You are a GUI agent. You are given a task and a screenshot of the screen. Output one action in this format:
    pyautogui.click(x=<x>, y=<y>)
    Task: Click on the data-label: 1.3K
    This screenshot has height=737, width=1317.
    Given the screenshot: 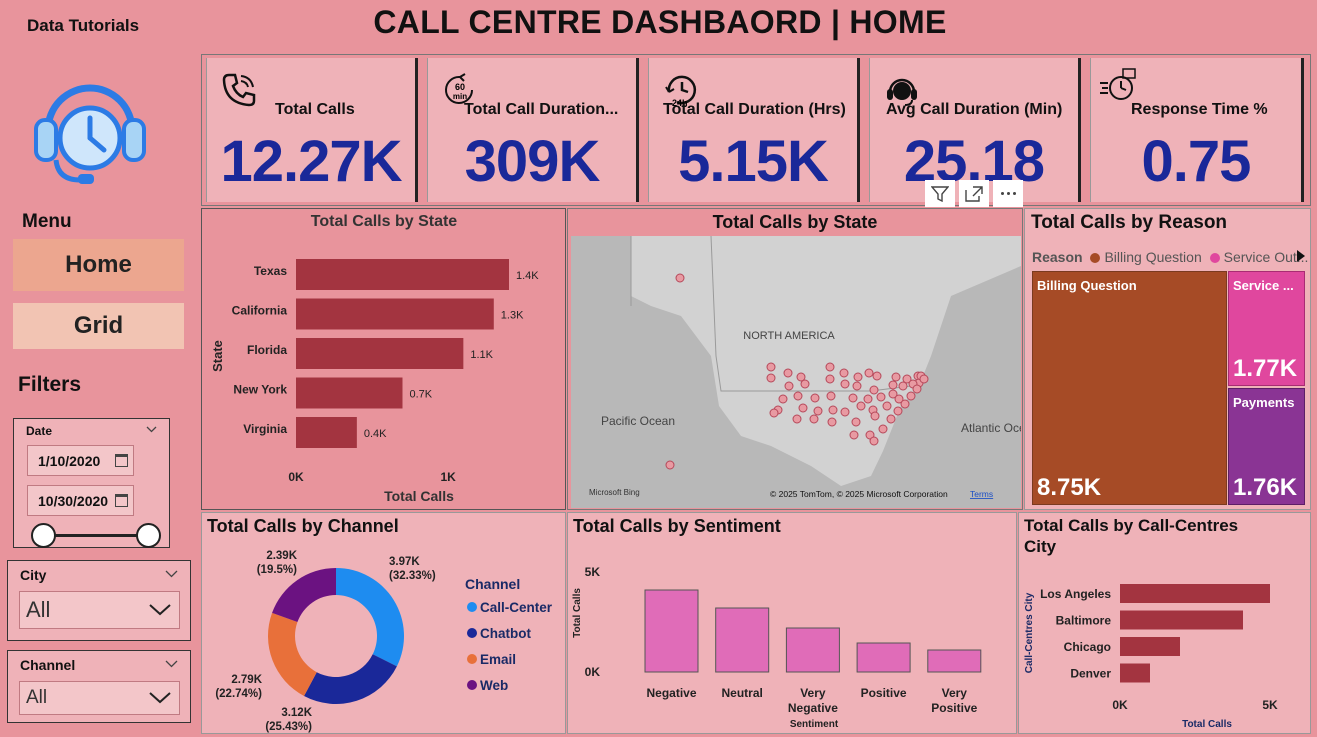 What is the action you would take?
    pyautogui.click(x=512, y=316)
    